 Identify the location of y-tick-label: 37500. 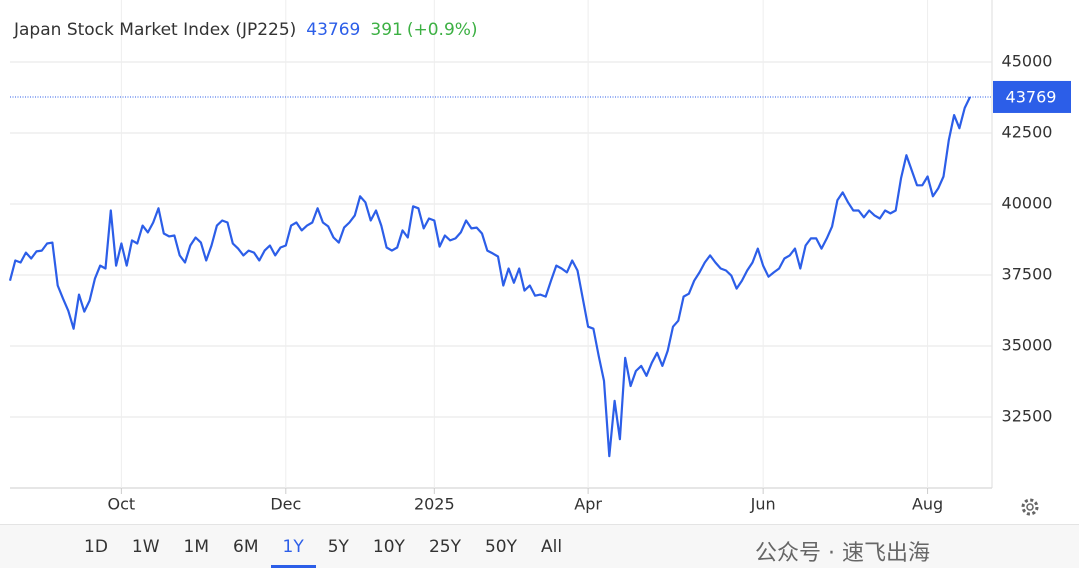
(1027, 274).